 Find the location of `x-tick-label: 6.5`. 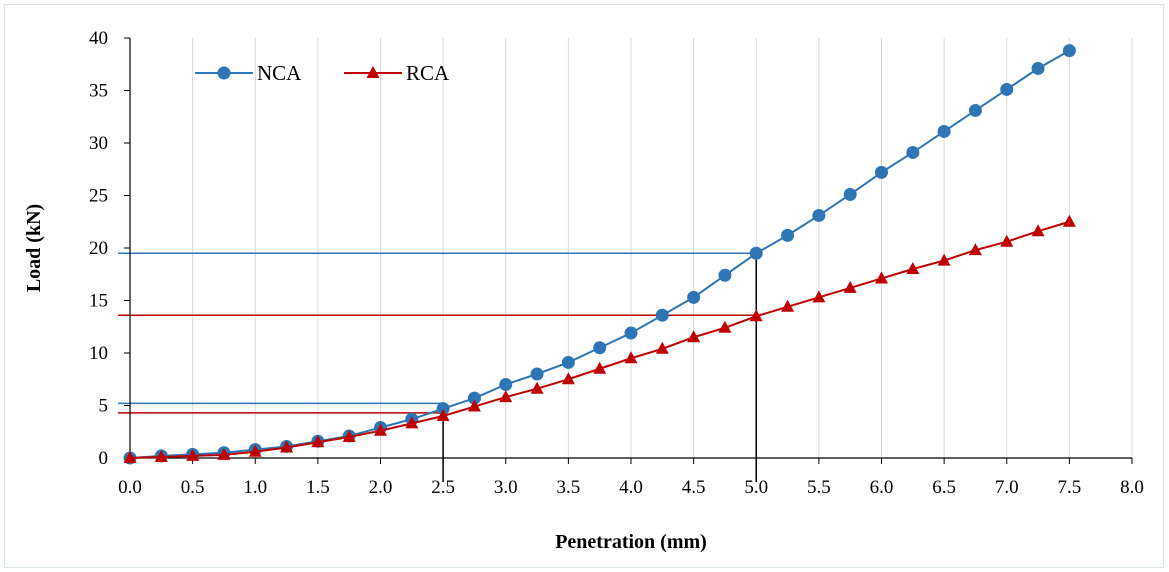

x-tick-label: 6.5 is located at coordinates (944, 487).